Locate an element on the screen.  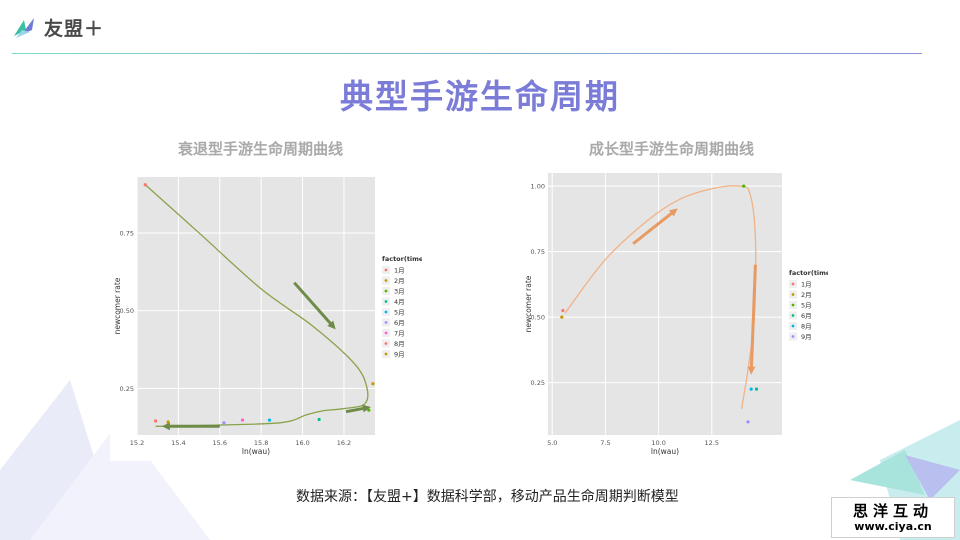
x-tick-label: 15.2 is located at coordinates (137, 443).